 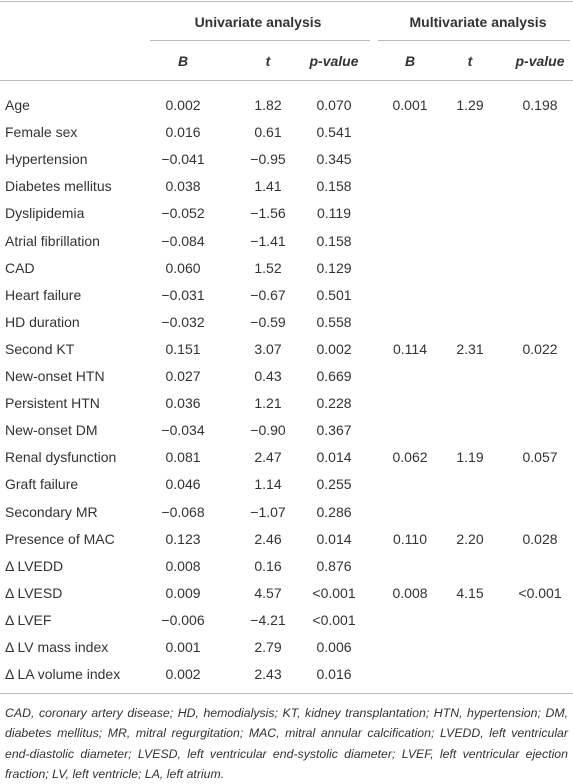 What do you see at coordinates (410, 538) in the screenshot?
I see `cell: 0.110` at bounding box center [410, 538].